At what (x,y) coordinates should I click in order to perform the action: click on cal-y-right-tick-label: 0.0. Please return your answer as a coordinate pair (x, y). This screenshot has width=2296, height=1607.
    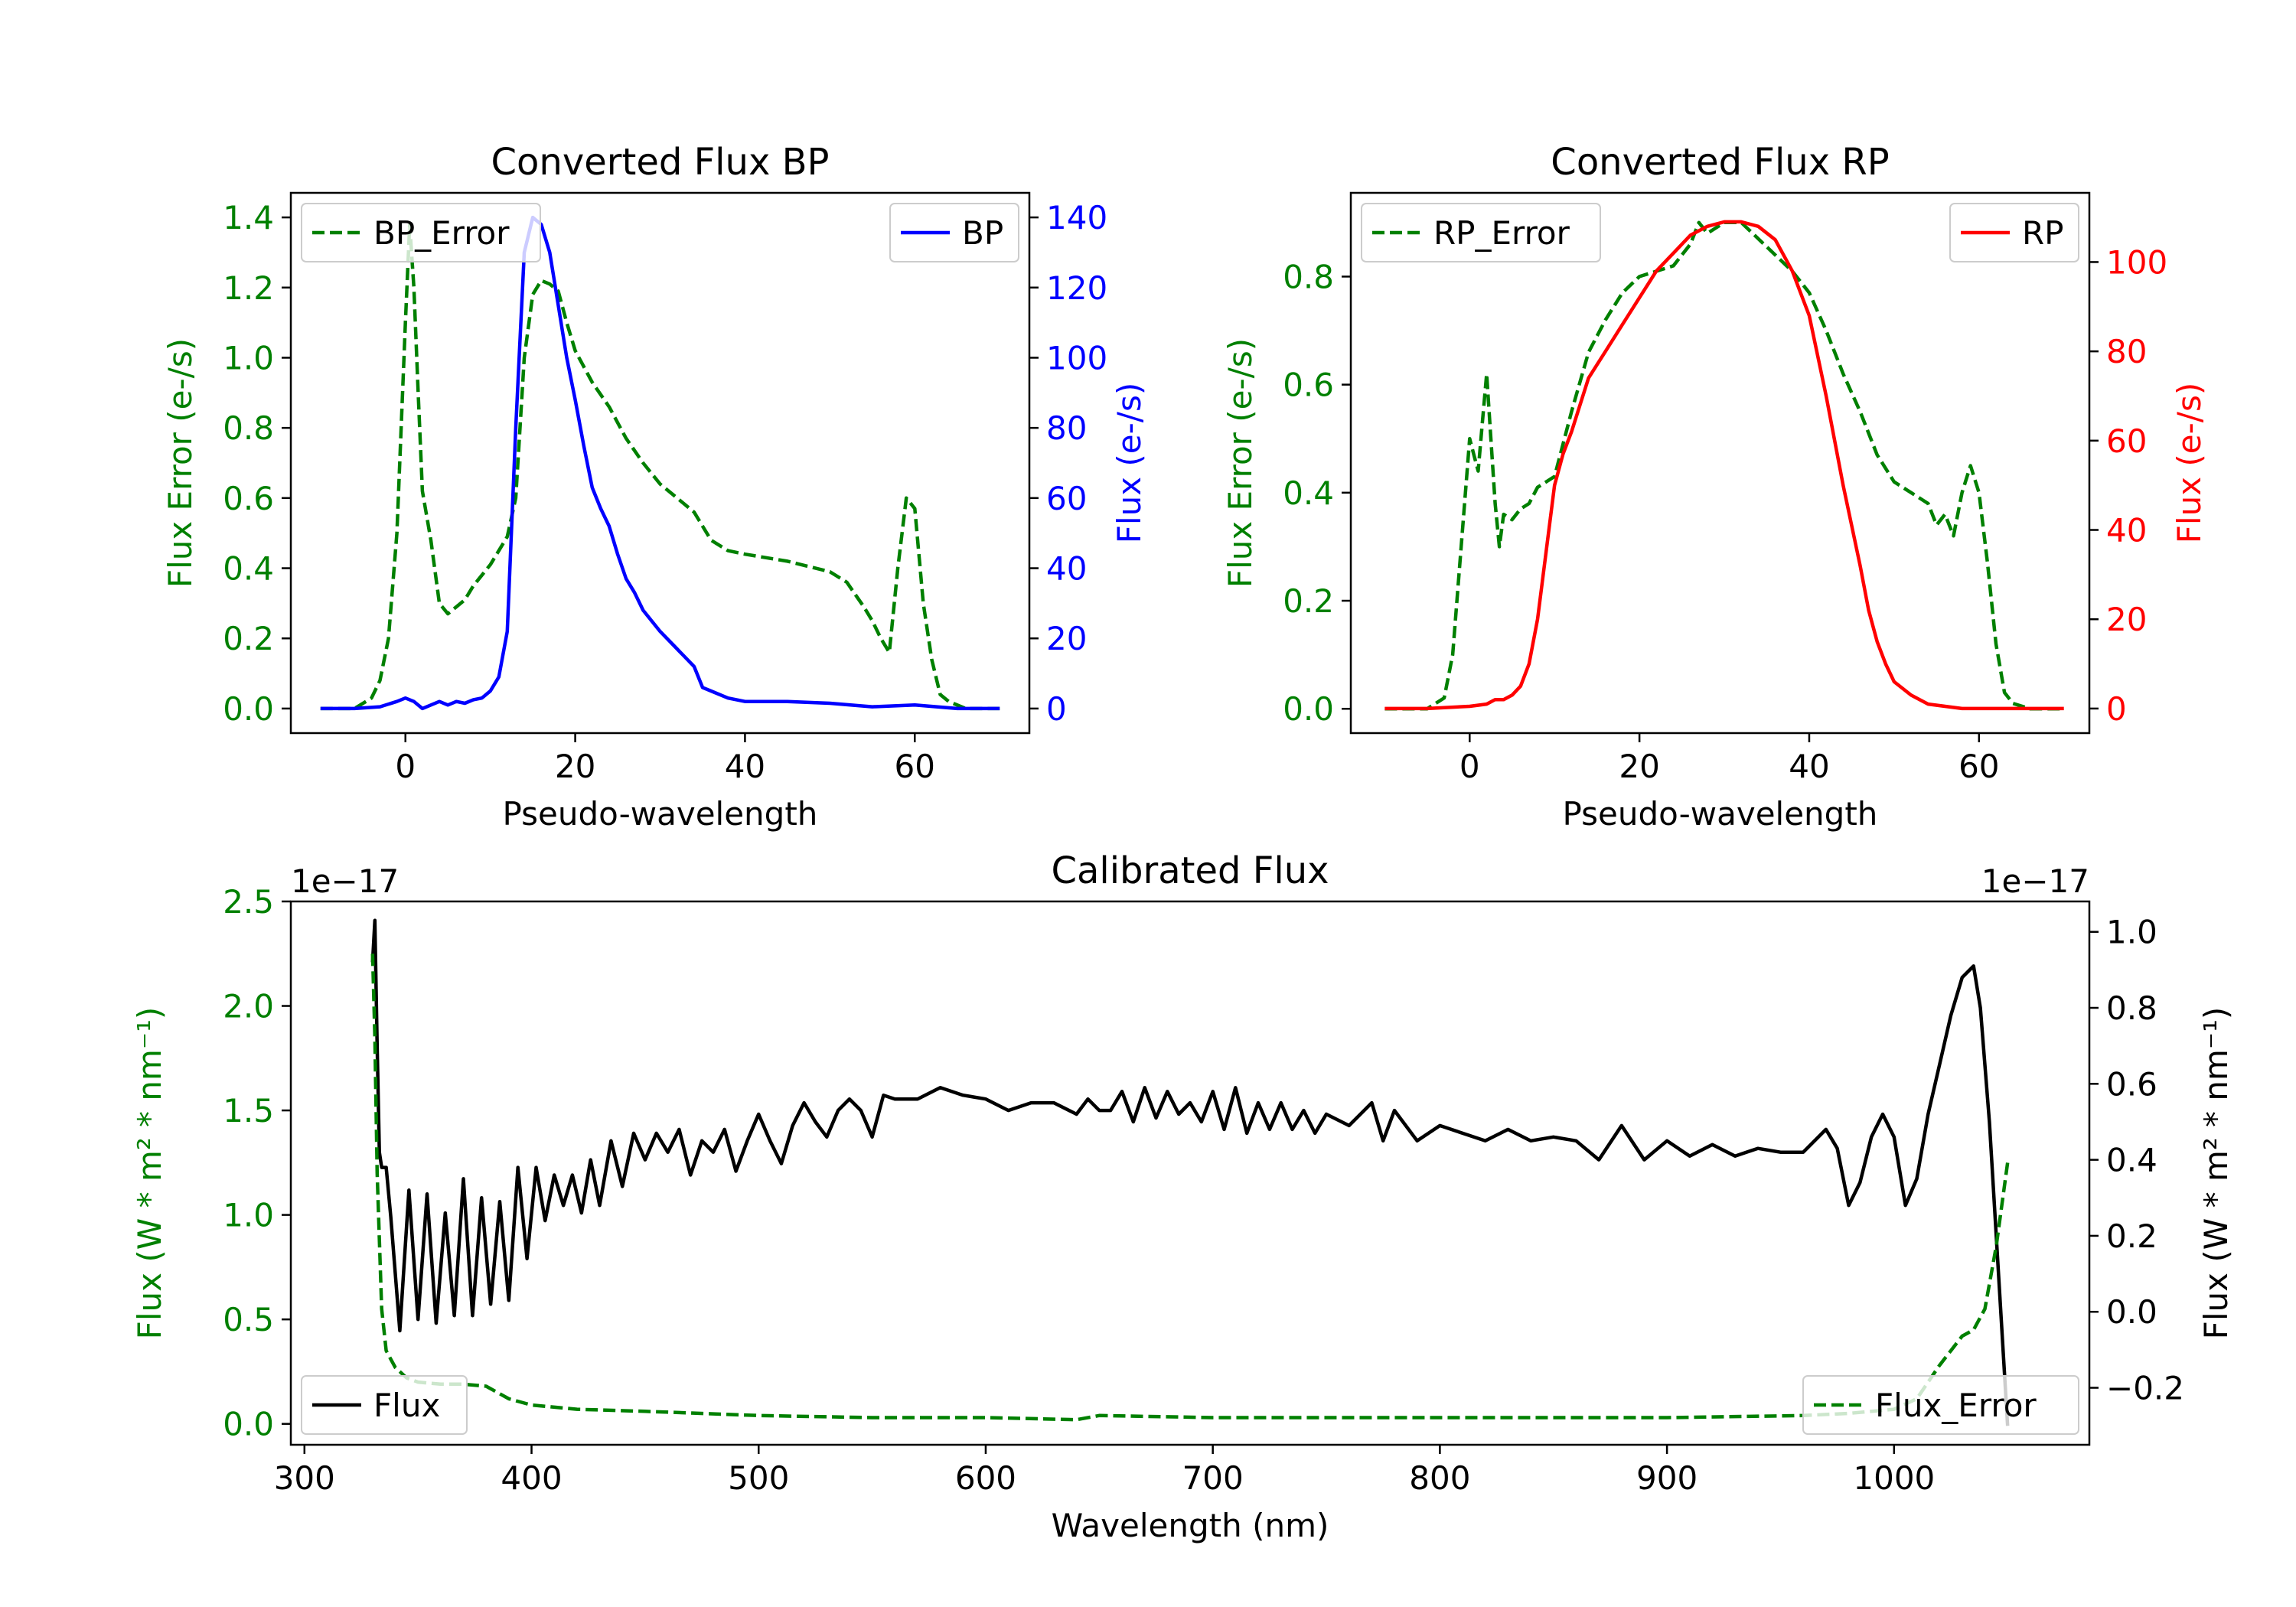
    Looking at the image, I should click on (2131, 1312).